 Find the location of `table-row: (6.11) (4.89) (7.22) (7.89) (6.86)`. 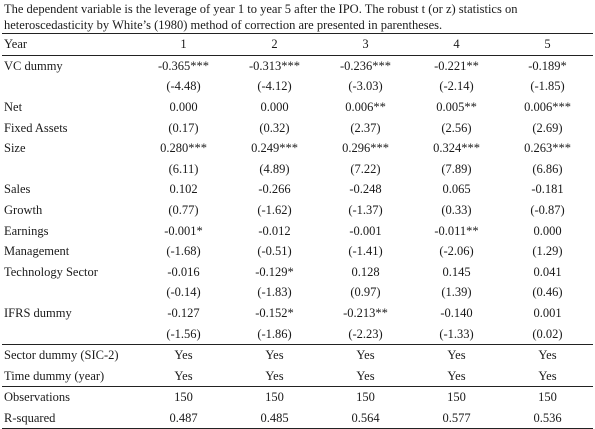

table-row: (6.11) (4.89) (7.22) (7.89) (6.86) is located at coordinates (297, 169).